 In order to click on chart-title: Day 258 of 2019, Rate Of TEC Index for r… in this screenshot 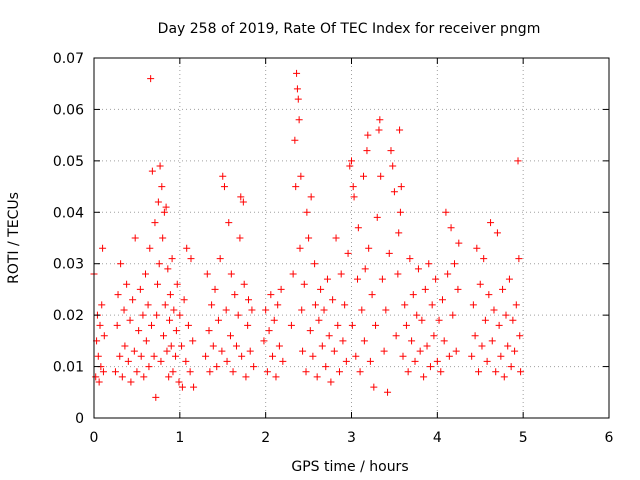, I will do `click(349, 29)`.